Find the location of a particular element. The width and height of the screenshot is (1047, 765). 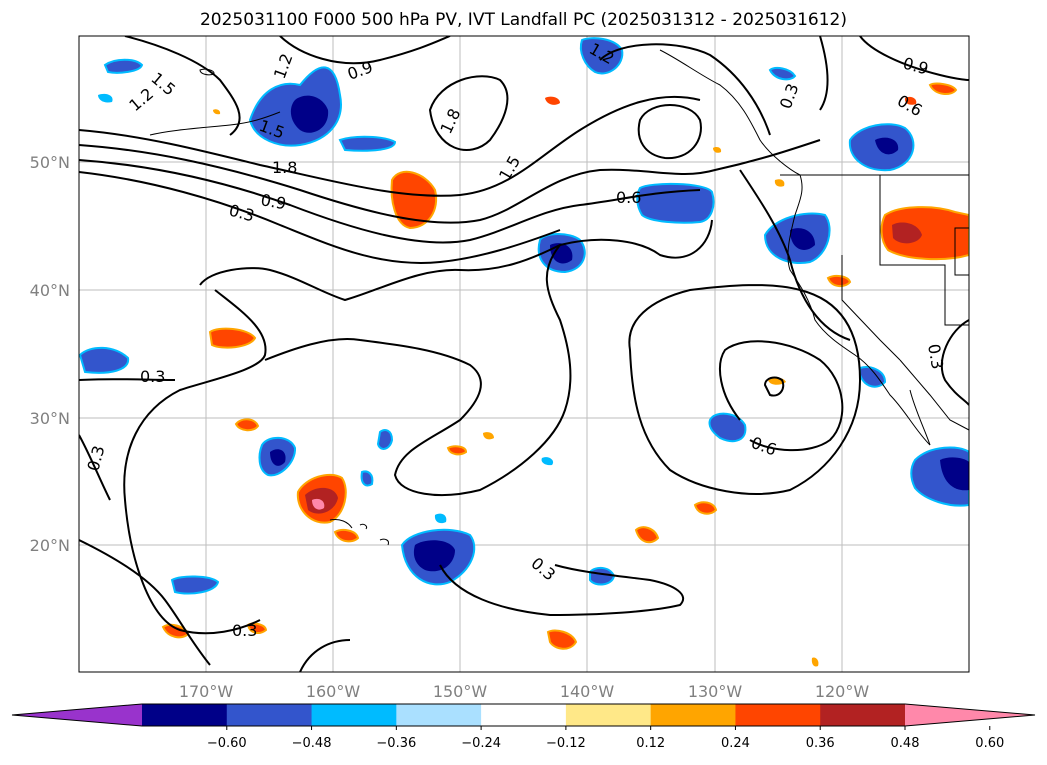

lon-label: 150°W is located at coordinates (460, 691).